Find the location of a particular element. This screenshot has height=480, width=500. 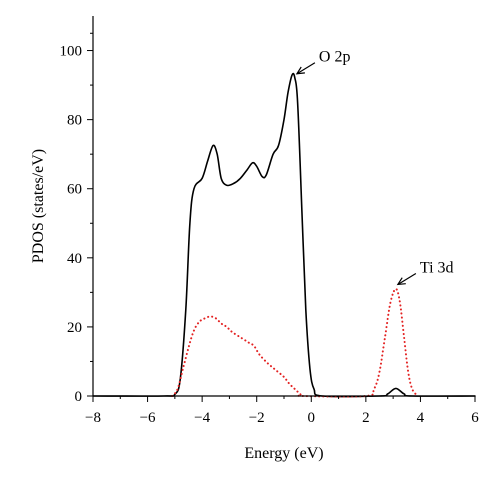

x-tick-label: 0 is located at coordinates (312, 418).